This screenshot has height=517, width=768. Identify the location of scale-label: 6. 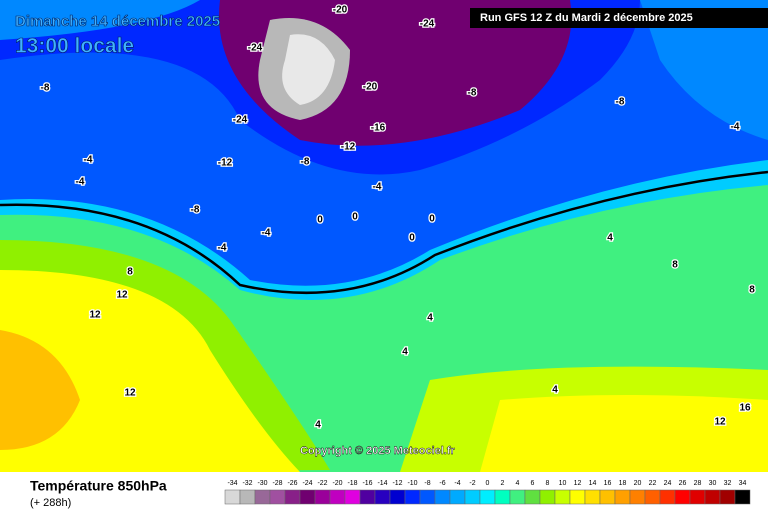
(533, 483).